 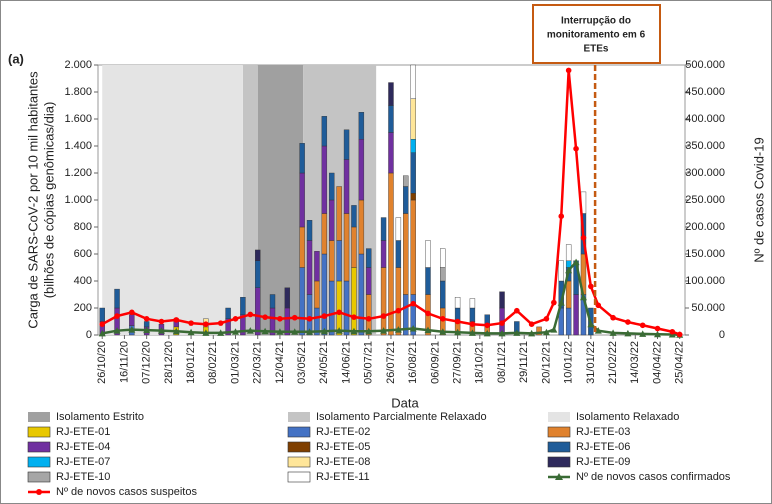 What do you see at coordinates (39, 492) in the screenshot?
I see `legend-marker` at bounding box center [39, 492].